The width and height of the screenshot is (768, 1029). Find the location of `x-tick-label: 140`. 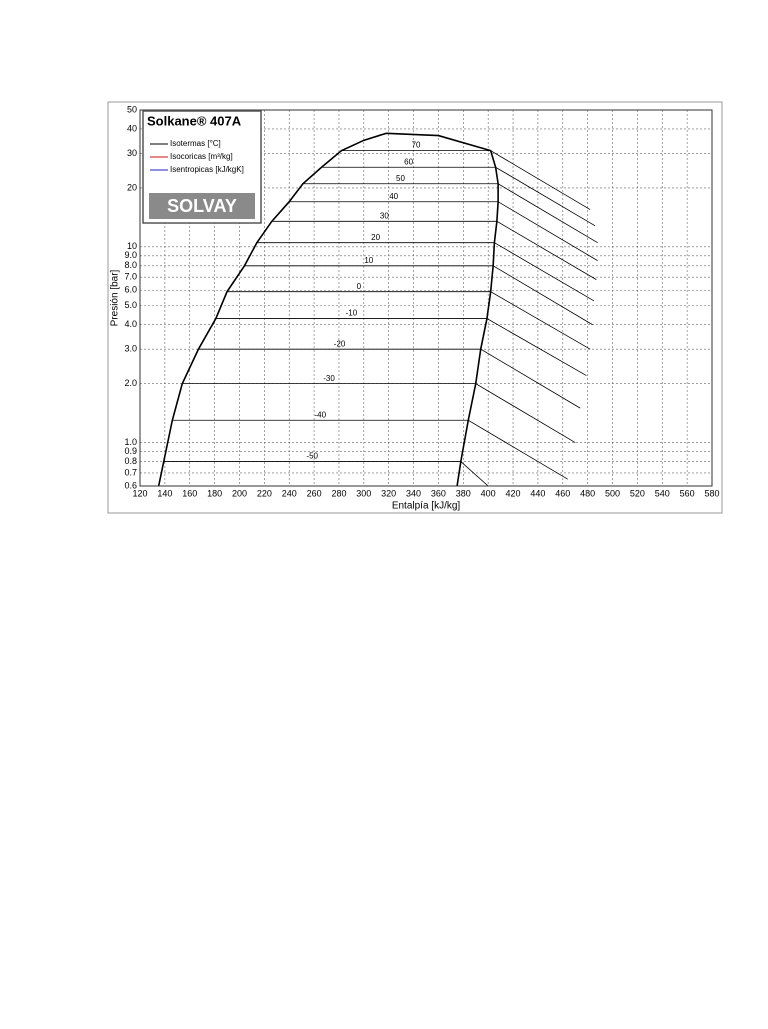

x-tick-label: 140 is located at coordinates (164, 493).